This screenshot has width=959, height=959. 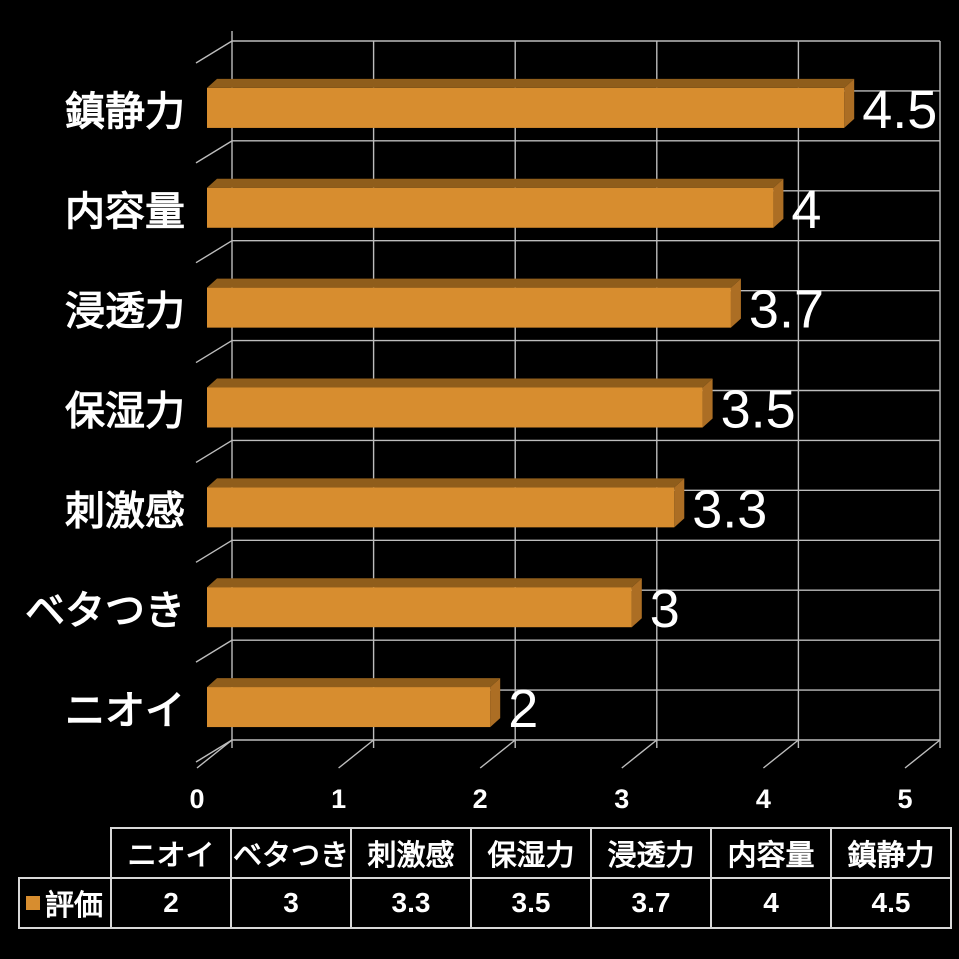 What do you see at coordinates (125, 212) in the screenshot?
I see `category-label: 内容量` at bounding box center [125, 212].